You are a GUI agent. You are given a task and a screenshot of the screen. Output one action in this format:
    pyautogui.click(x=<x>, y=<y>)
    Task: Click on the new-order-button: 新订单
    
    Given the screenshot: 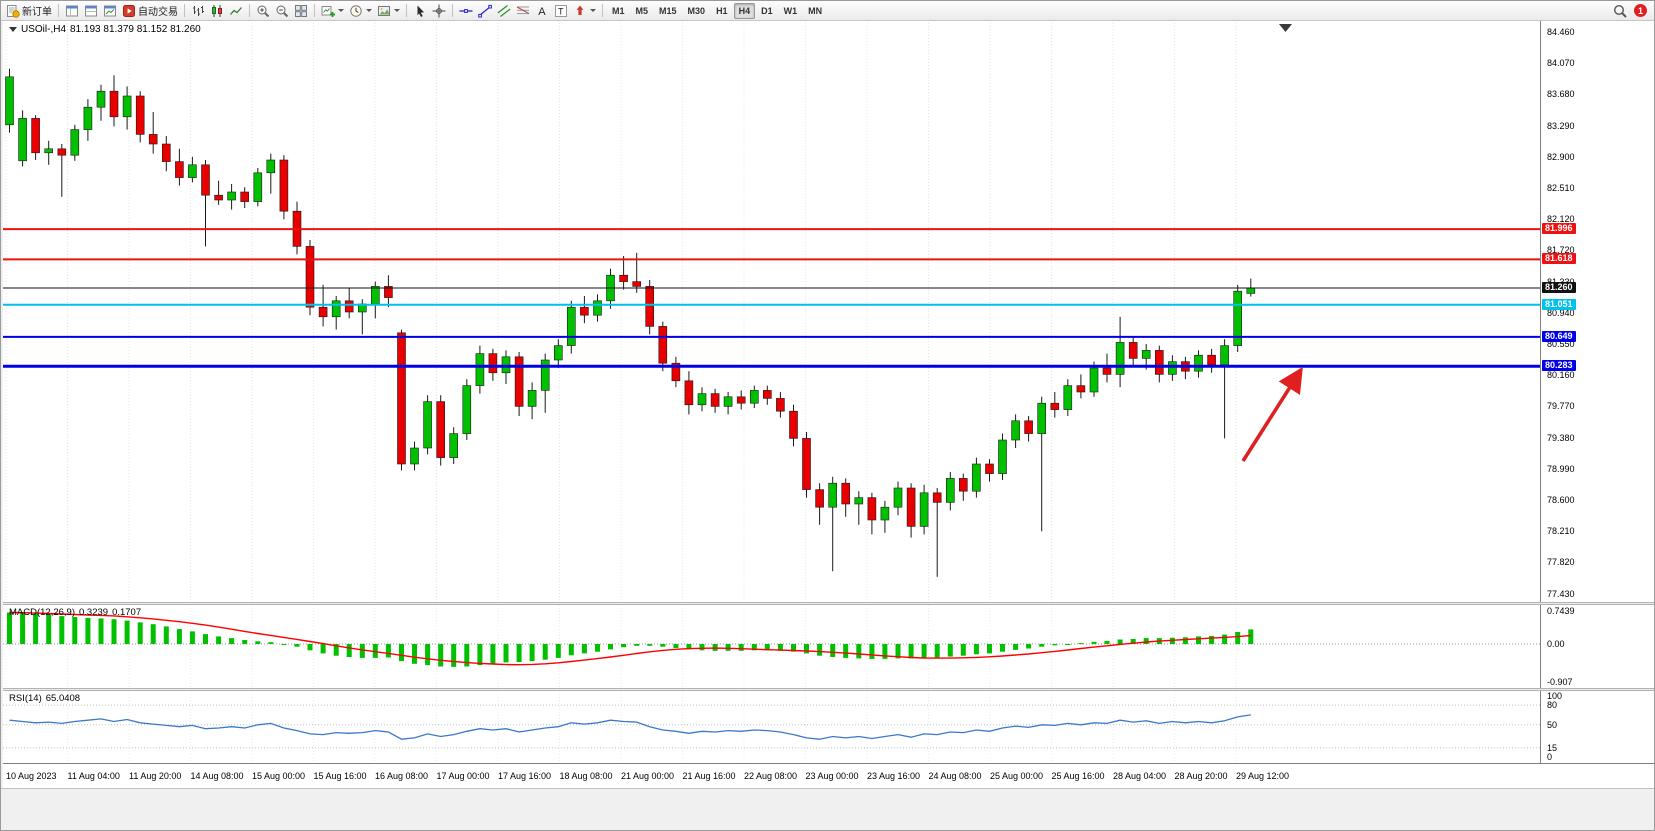 What is the action you would take?
    pyautogui.click(x=29, y=10)
    